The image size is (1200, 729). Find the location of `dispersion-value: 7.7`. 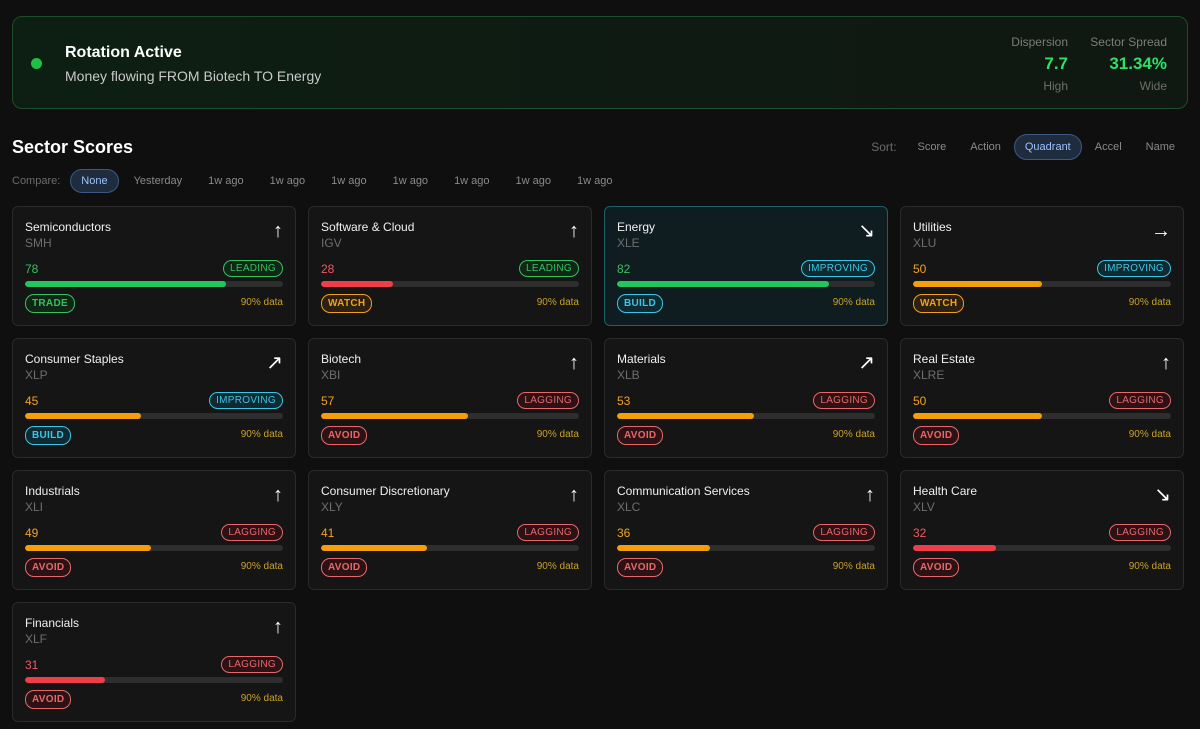

dispersion-value: 7.7 is located at coordinates (1056, 63).